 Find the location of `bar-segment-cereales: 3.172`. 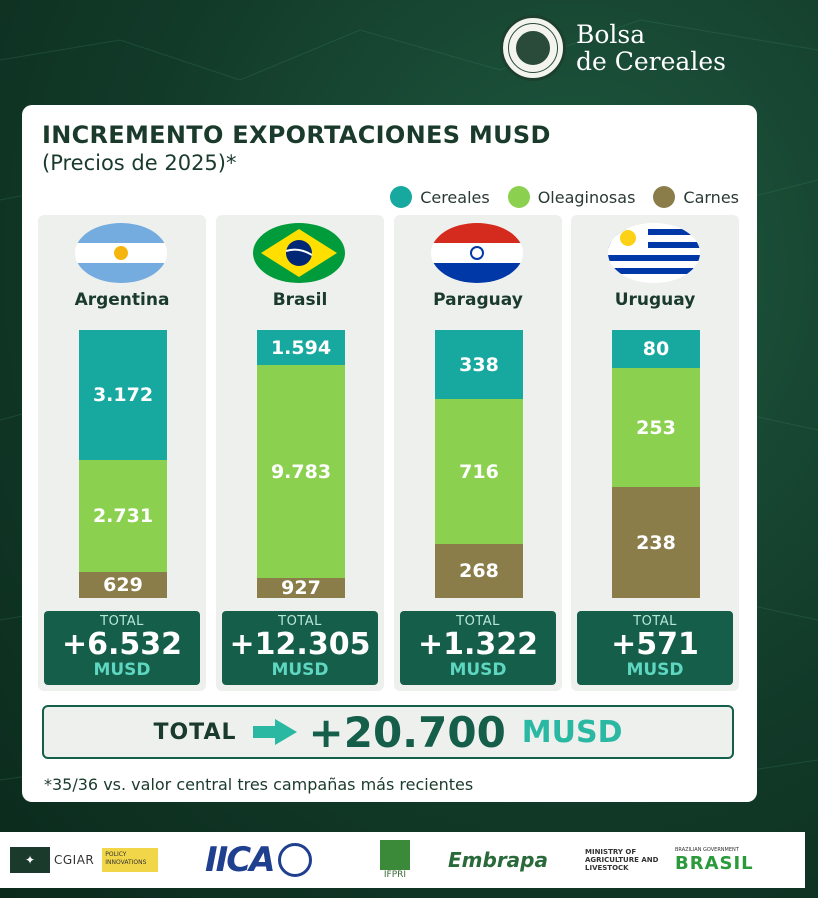

bar-segment-cereales: 3.172 is located at coordinates (123, 395).